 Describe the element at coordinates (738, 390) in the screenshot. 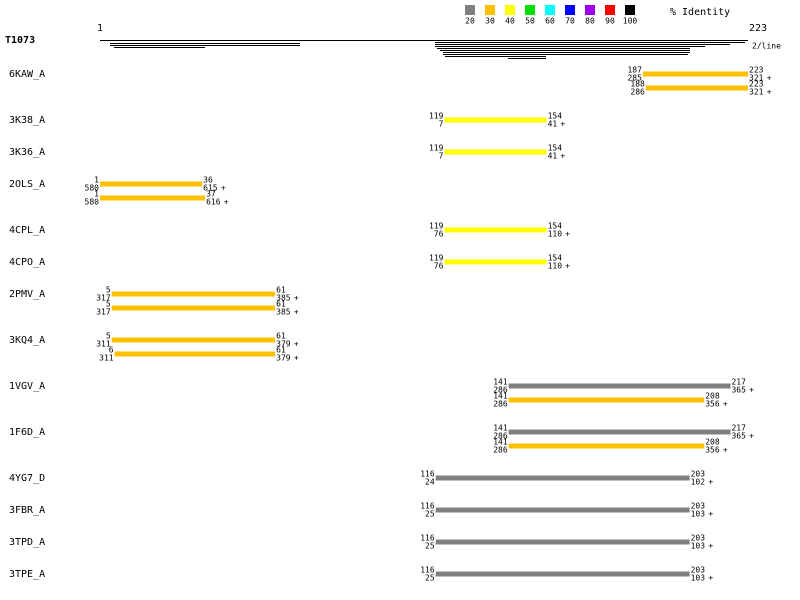

I see `template-end: 365` at that location.